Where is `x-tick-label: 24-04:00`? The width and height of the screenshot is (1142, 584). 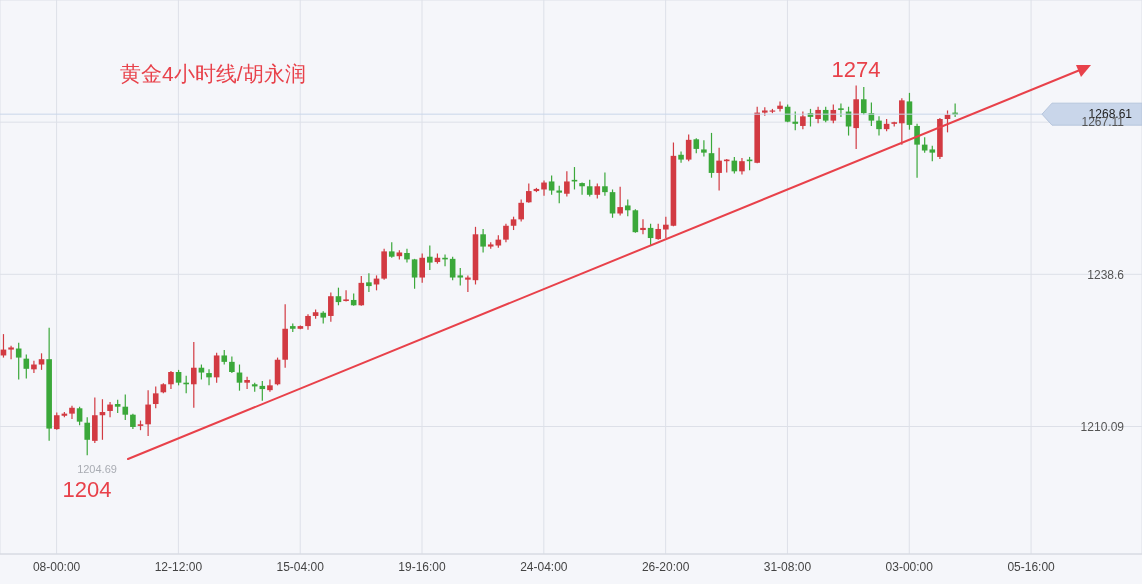 x-tick-label: 24-04:00 is located at coordinates (544, 566).